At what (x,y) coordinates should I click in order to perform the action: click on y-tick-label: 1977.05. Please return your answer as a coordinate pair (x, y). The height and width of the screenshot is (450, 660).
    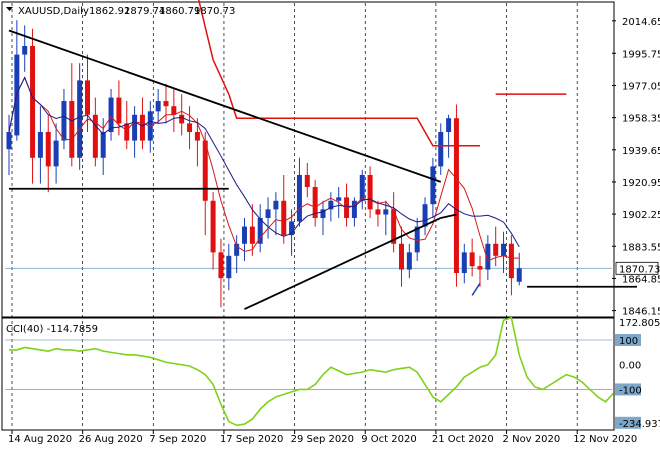
    Looking at the image, I should click on (641, 86).